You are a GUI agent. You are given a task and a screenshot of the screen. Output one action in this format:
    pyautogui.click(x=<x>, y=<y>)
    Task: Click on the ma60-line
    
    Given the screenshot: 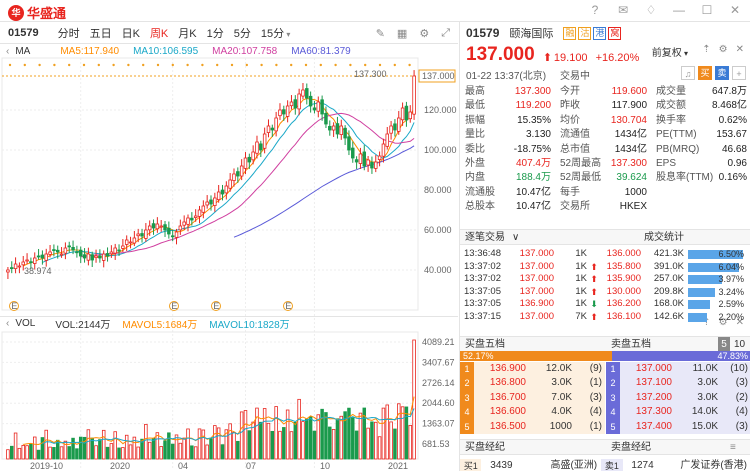 What is the action you would take?
    pyautogui.click(x=324, y=191)
    